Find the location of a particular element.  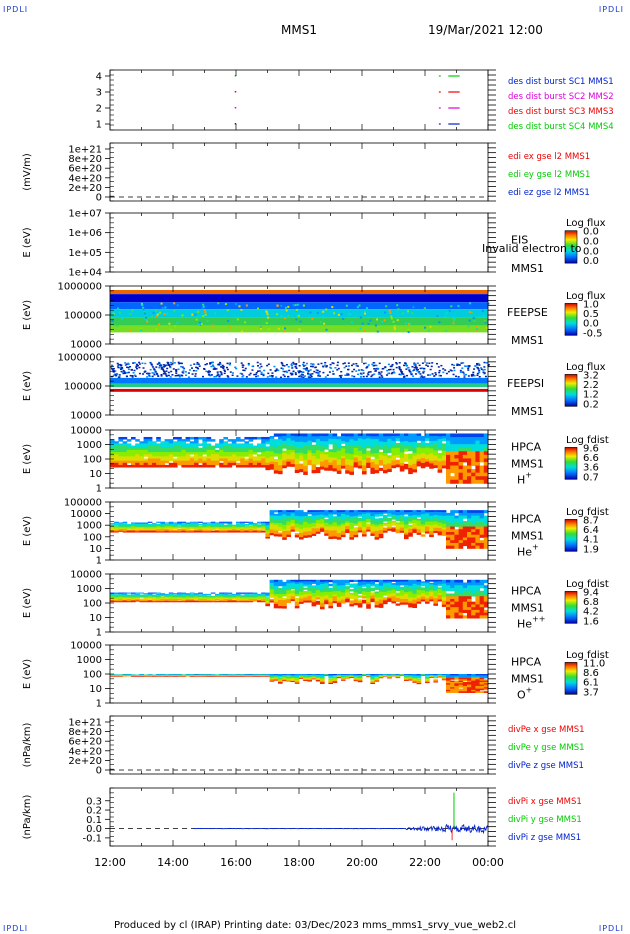

colorbar-tick: 0.0 is located at coordinates (591, 251).